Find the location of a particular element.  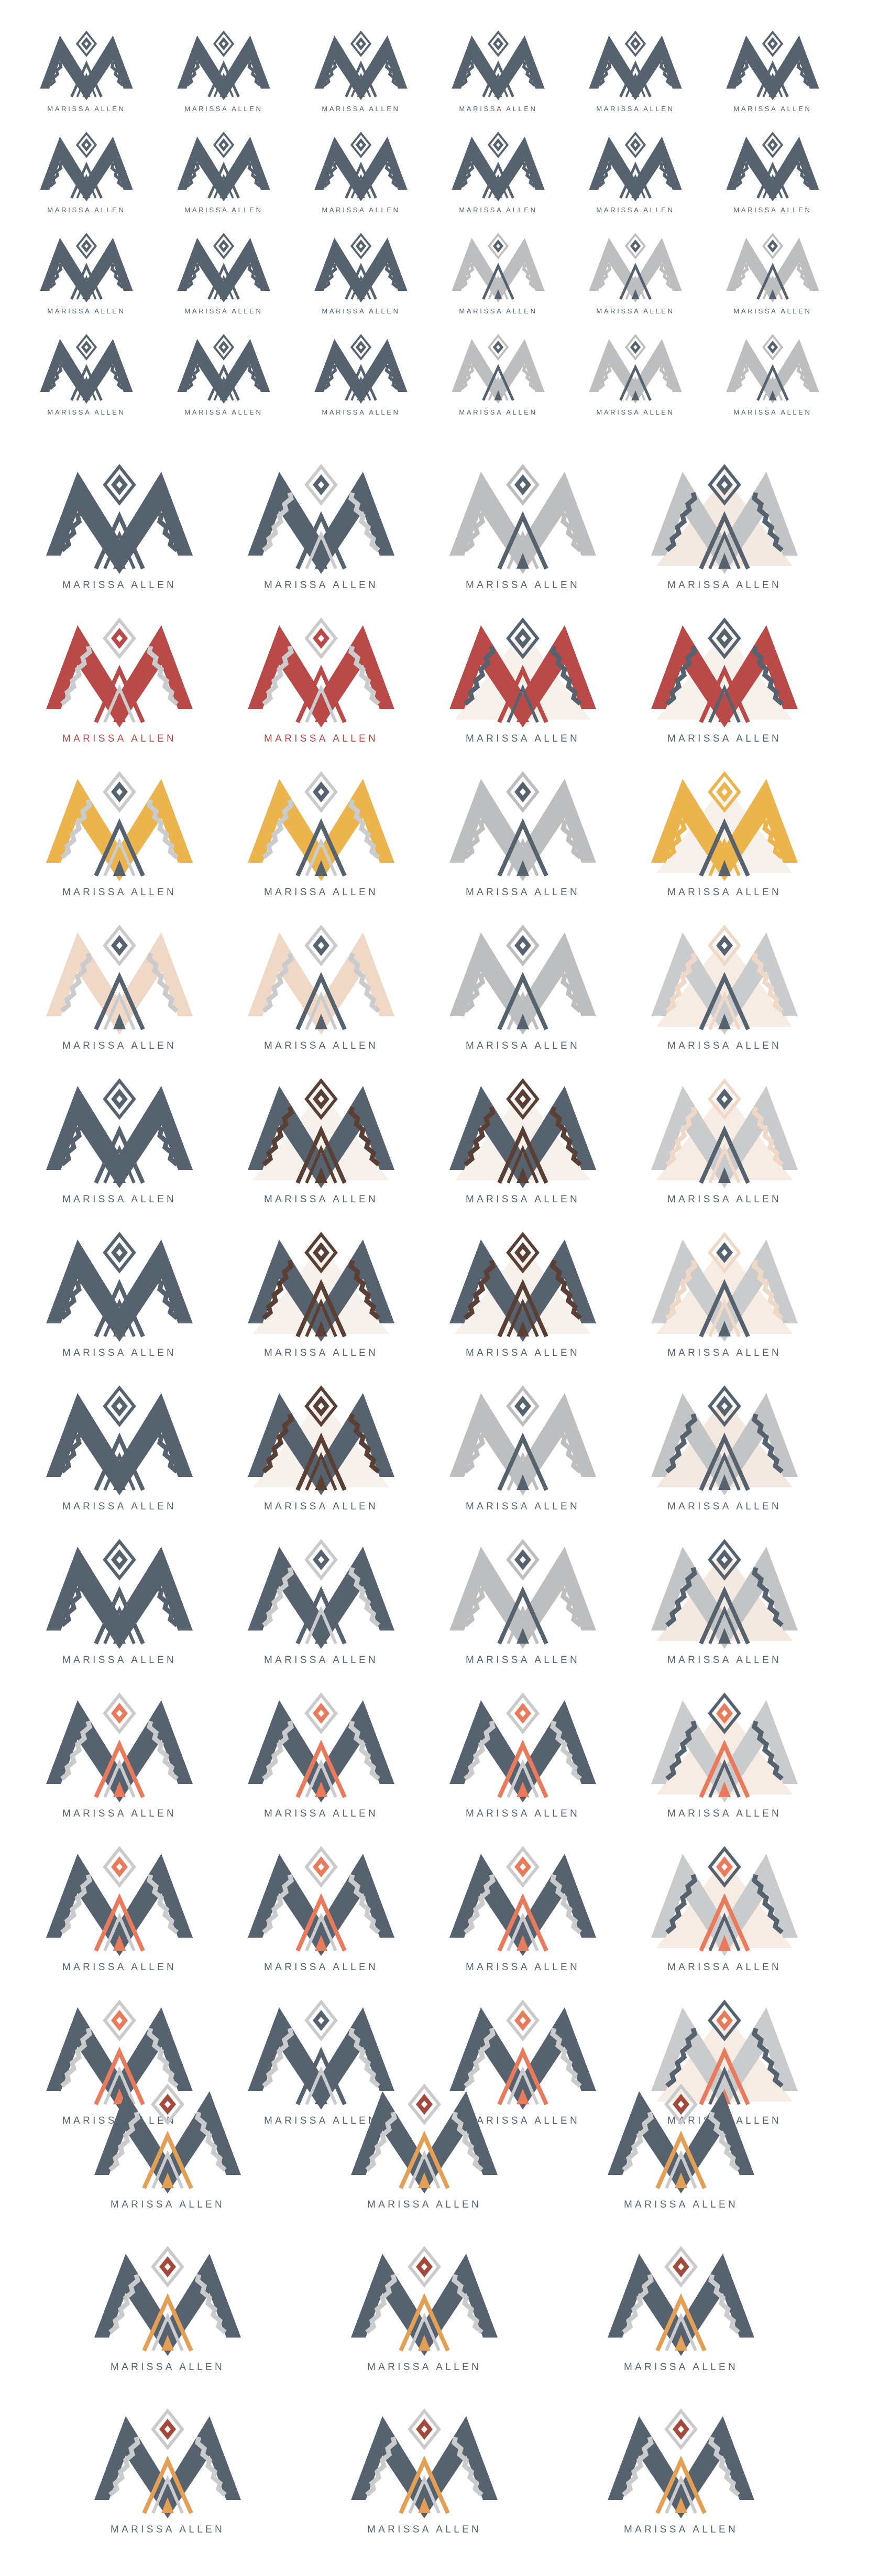

logo-variant-beige2: MARISSA ALLEN is located at coordinates (724, 1140).